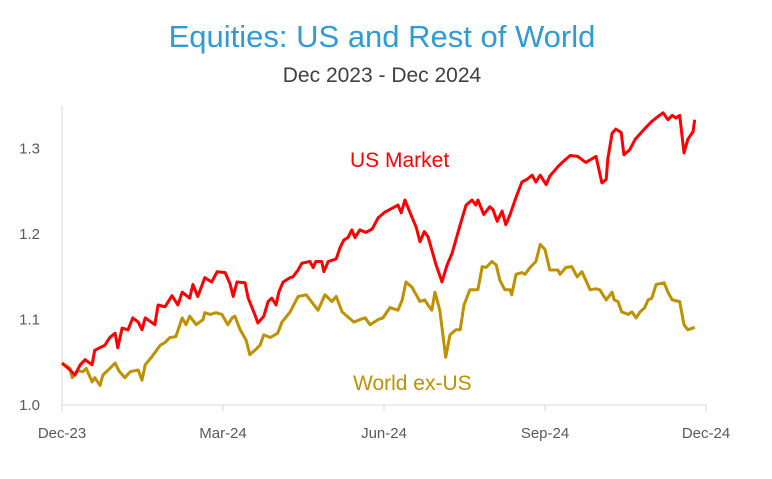 The height and width of the screenshot is (479, 772). What do you see at coordinates (399, 160) in the screenshot?
I see `us-market-label: US Market` at bounding box center [399, 160].